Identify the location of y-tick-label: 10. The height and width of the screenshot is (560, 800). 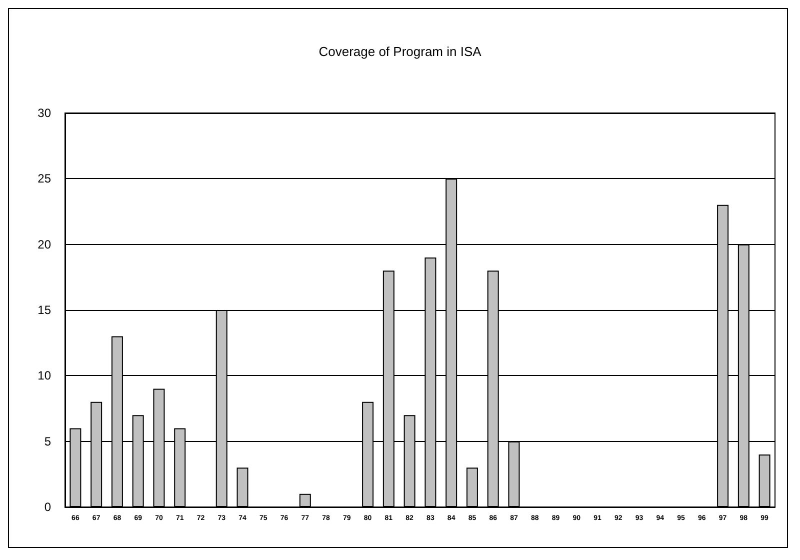
(45, 375).